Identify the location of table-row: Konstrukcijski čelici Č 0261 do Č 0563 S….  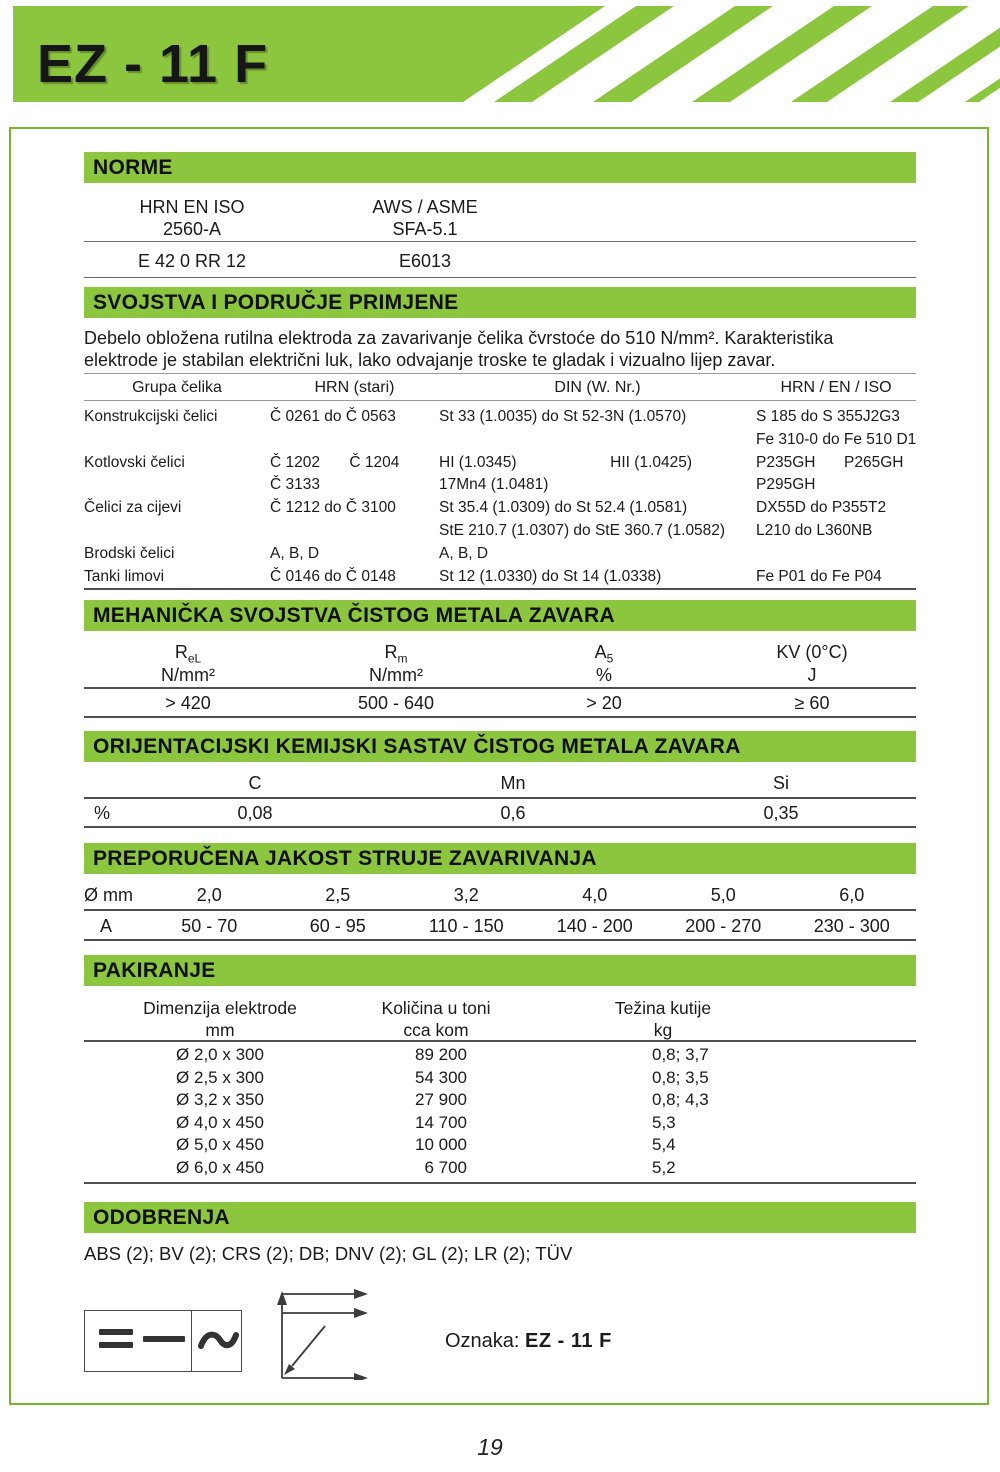
(500, 428).